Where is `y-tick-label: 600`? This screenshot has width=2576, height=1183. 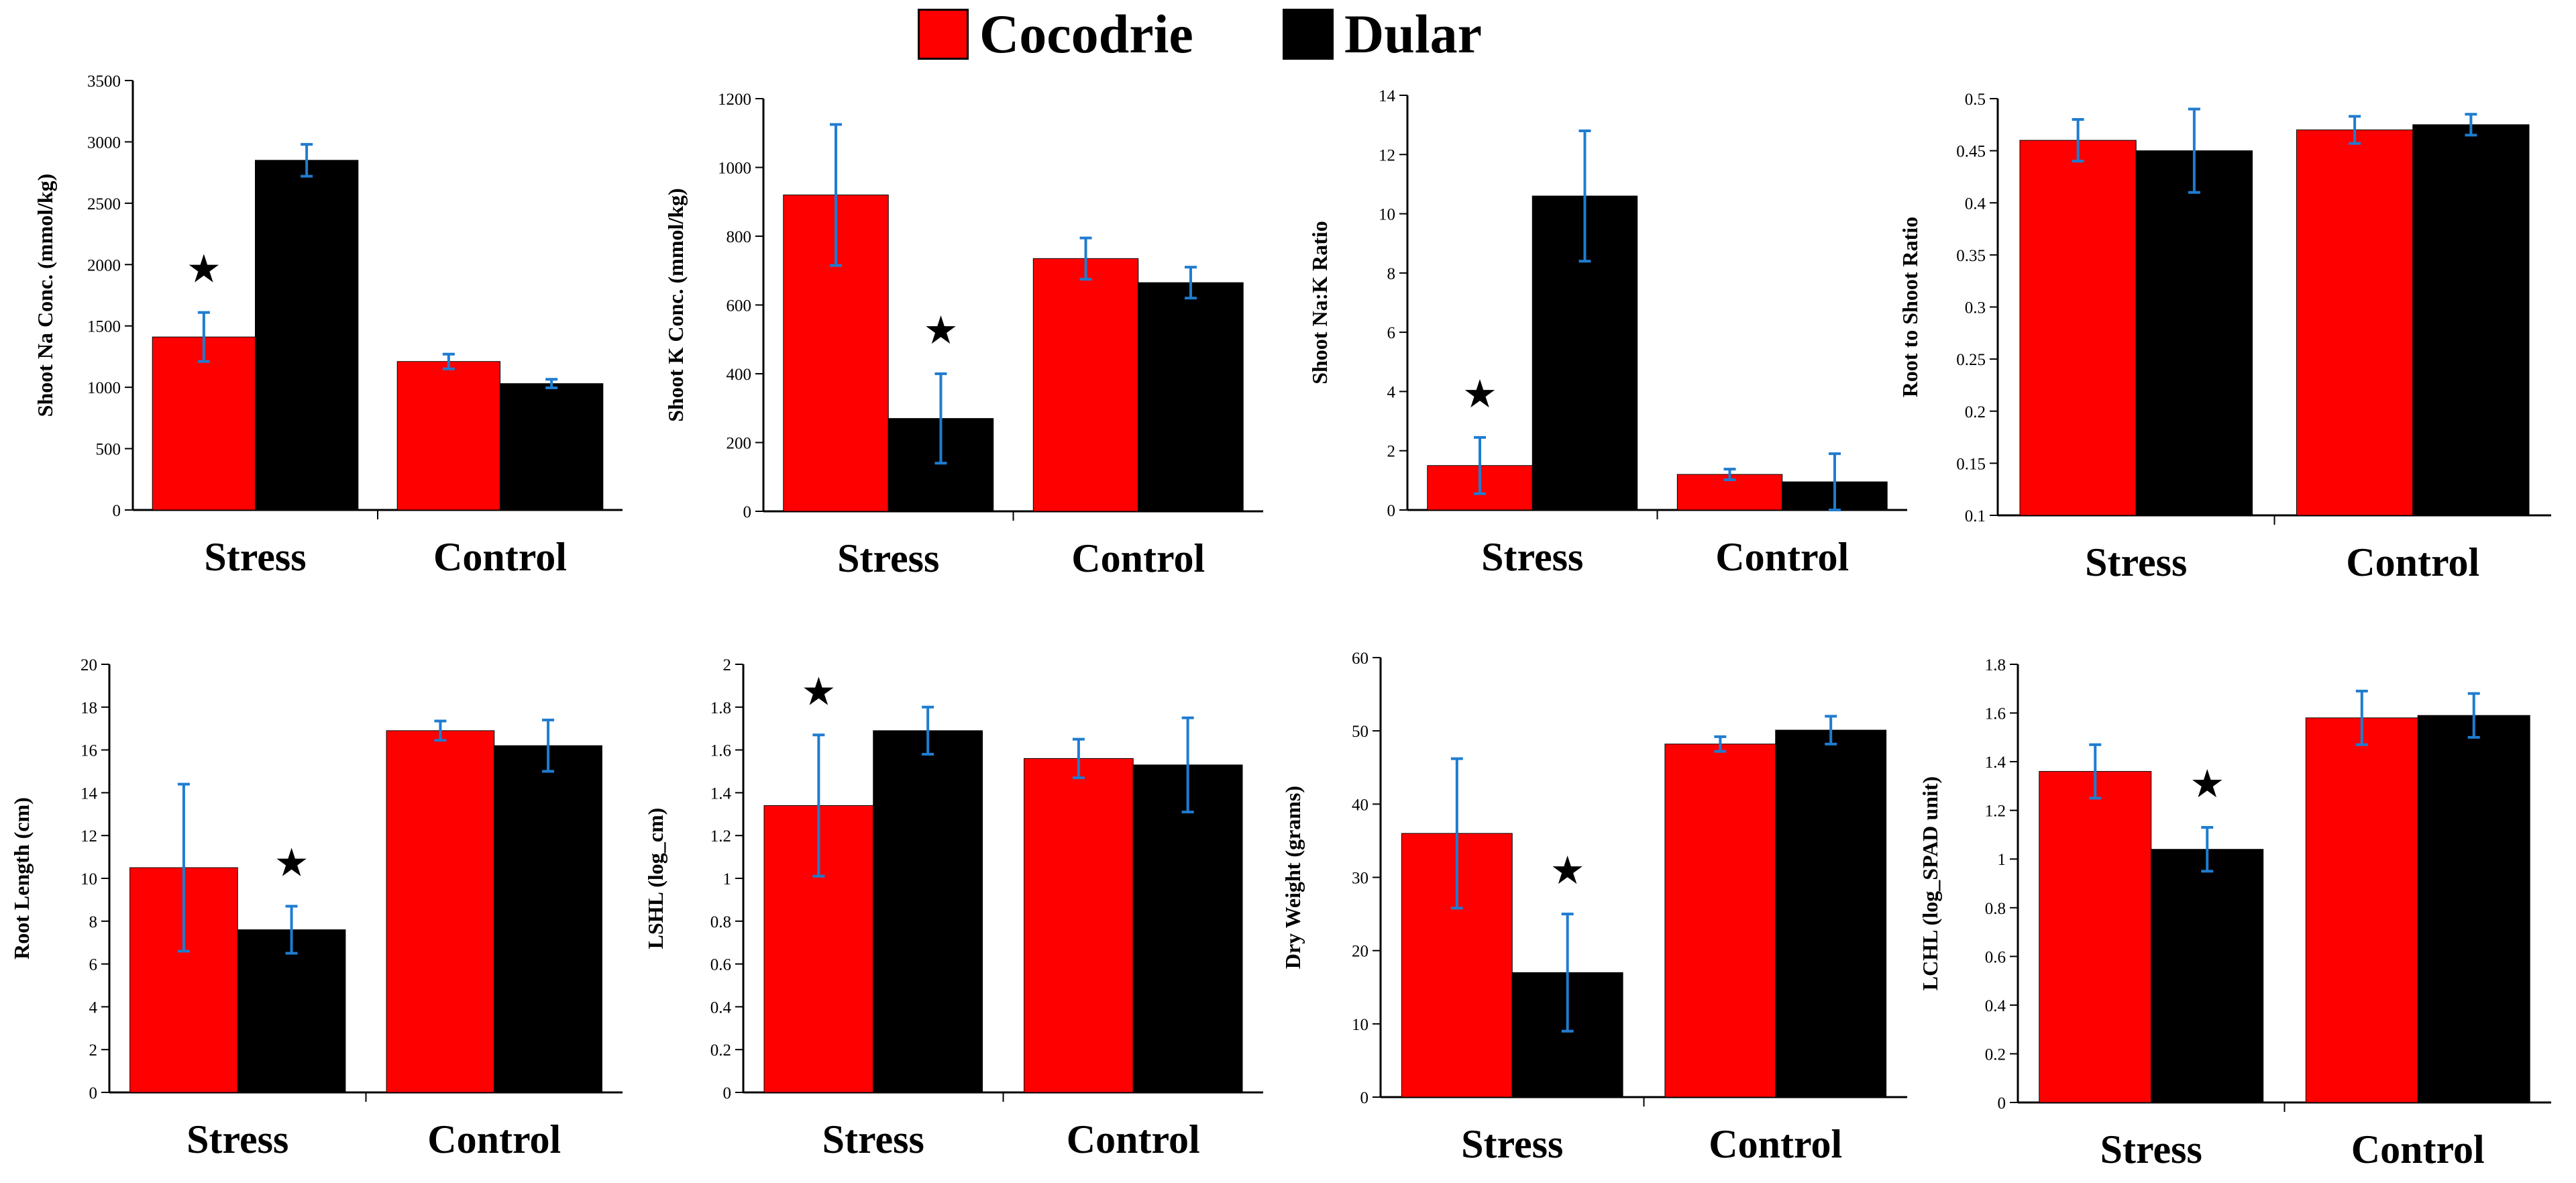 y-tick-label: 600 is located at coordinates (739, 306).